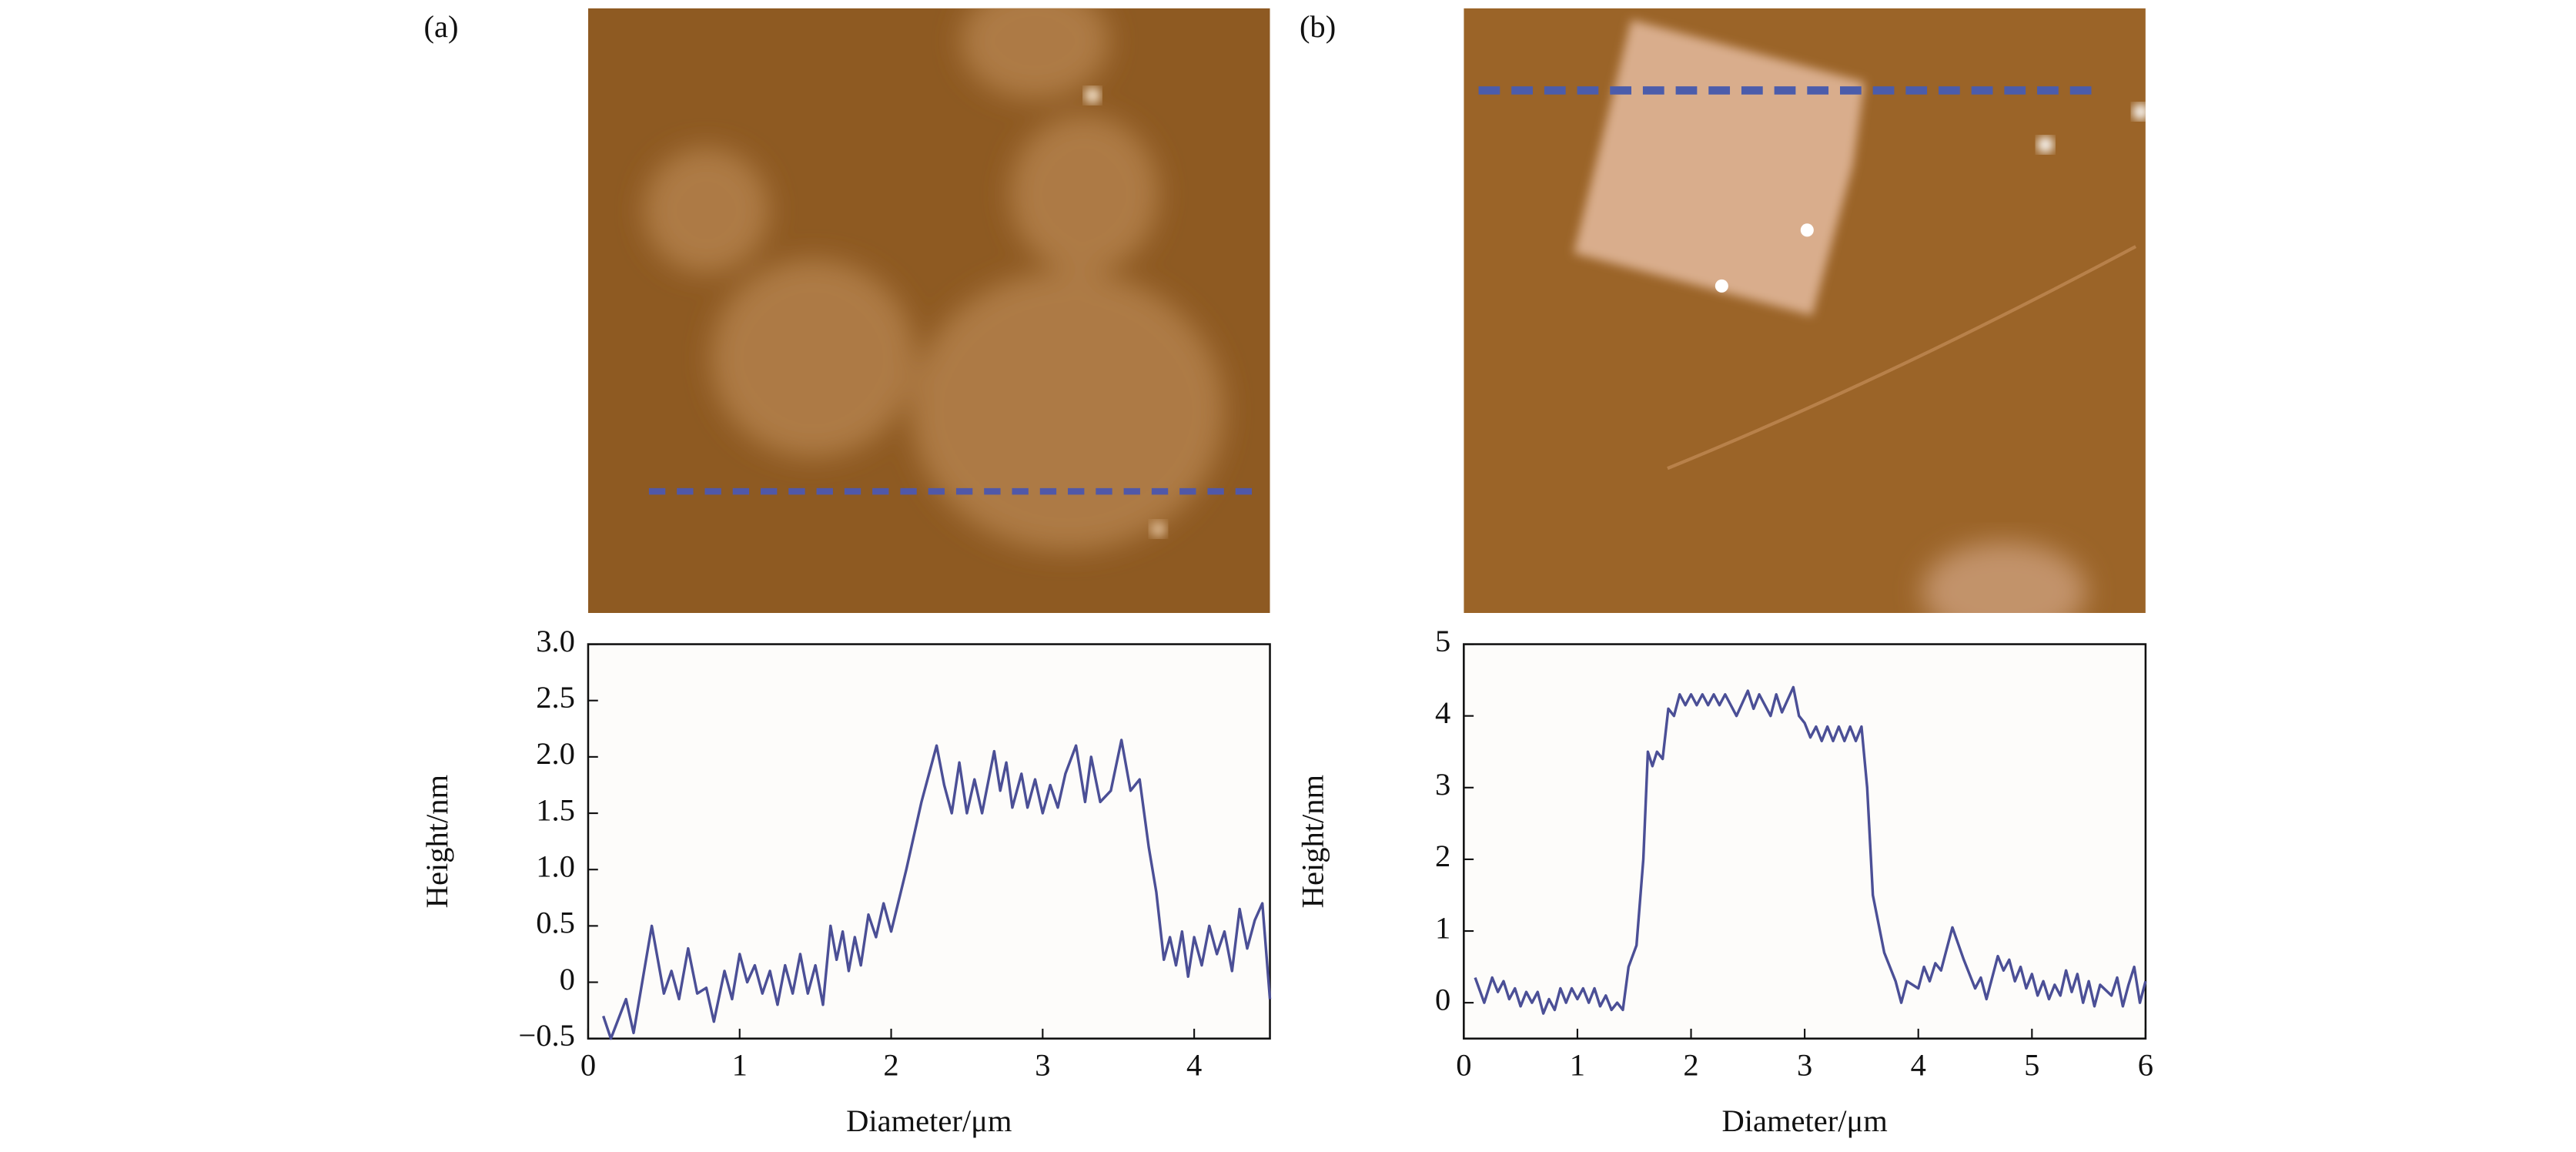  What do you see at coordinates (1443, 712) in the screenshot?
I see `y-tick-label: 4` at bounding box center [1443, 712].